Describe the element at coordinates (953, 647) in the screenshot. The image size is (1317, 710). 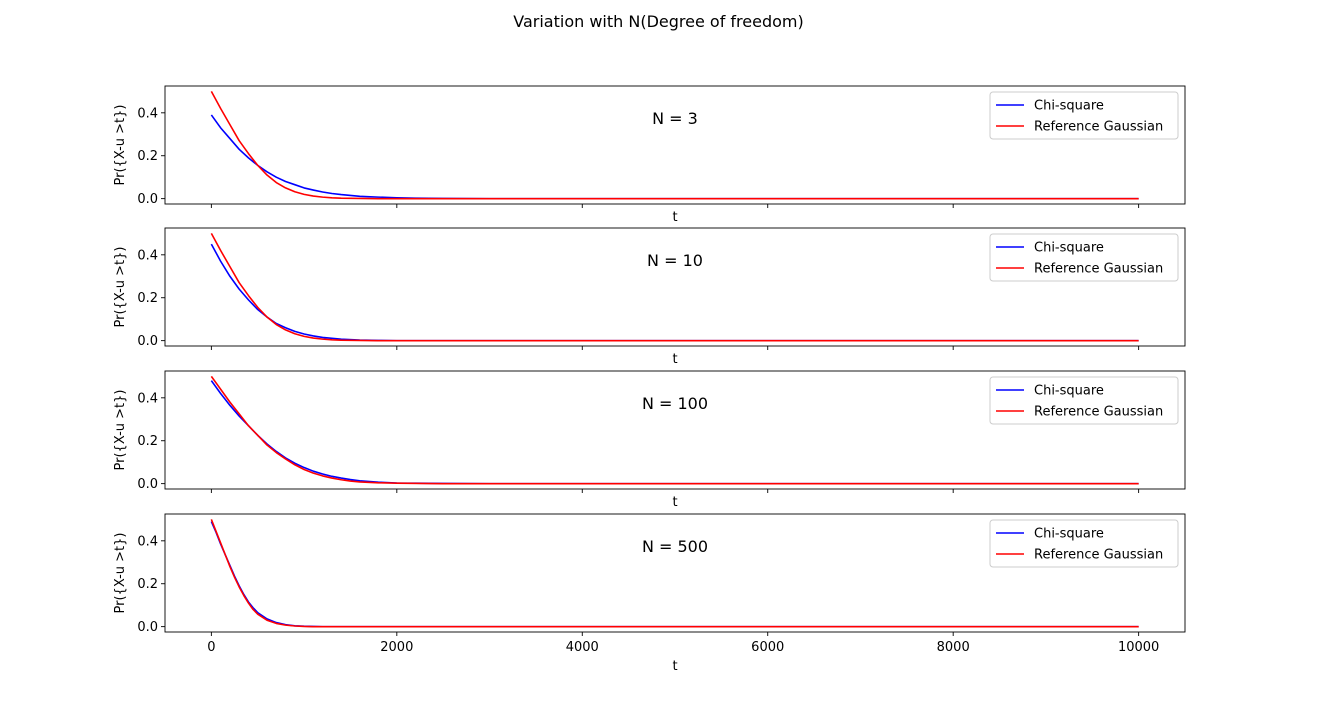
I see `x-tick-label: 8000` at that location.